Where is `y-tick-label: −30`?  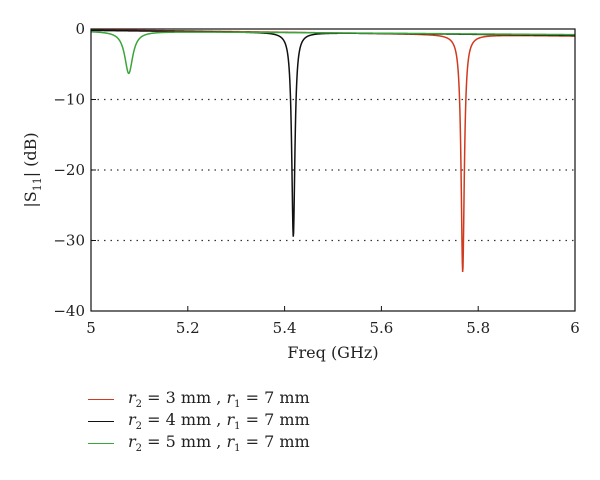 y-tick-label: −30 is located at coordinates (69, 241).